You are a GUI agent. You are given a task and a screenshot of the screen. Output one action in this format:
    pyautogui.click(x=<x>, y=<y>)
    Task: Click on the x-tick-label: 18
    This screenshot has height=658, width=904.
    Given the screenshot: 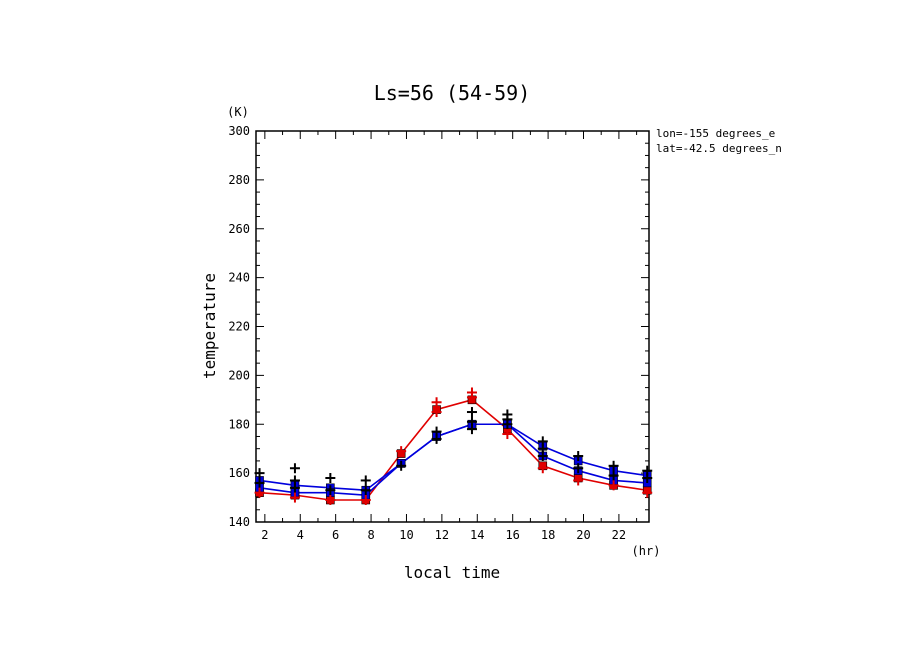 What is the action you would take?
    pyautogui.click(x=548, y=535)
    